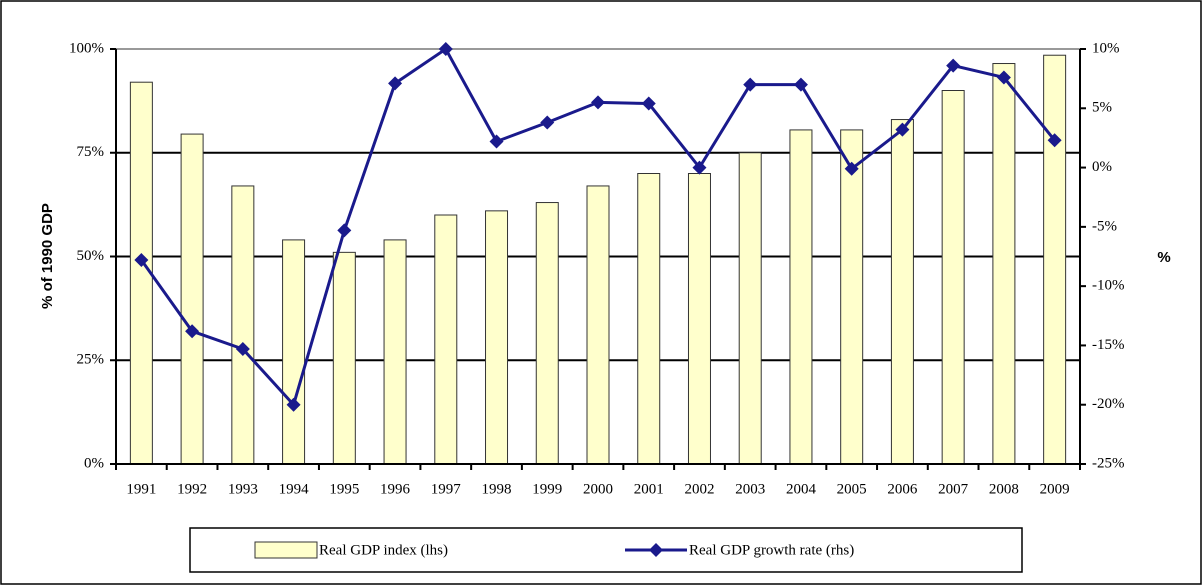 Image resolution: width=1203 pixels, height=586 pixels. I want to click on x-tick-label: 1991, so click(141, 489).